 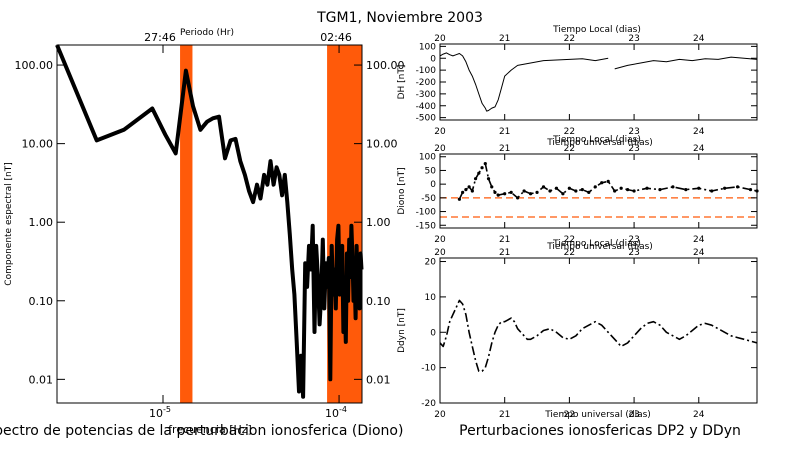 I want to click on diono-y-tick-label: 50, so click(x=431, y=171).